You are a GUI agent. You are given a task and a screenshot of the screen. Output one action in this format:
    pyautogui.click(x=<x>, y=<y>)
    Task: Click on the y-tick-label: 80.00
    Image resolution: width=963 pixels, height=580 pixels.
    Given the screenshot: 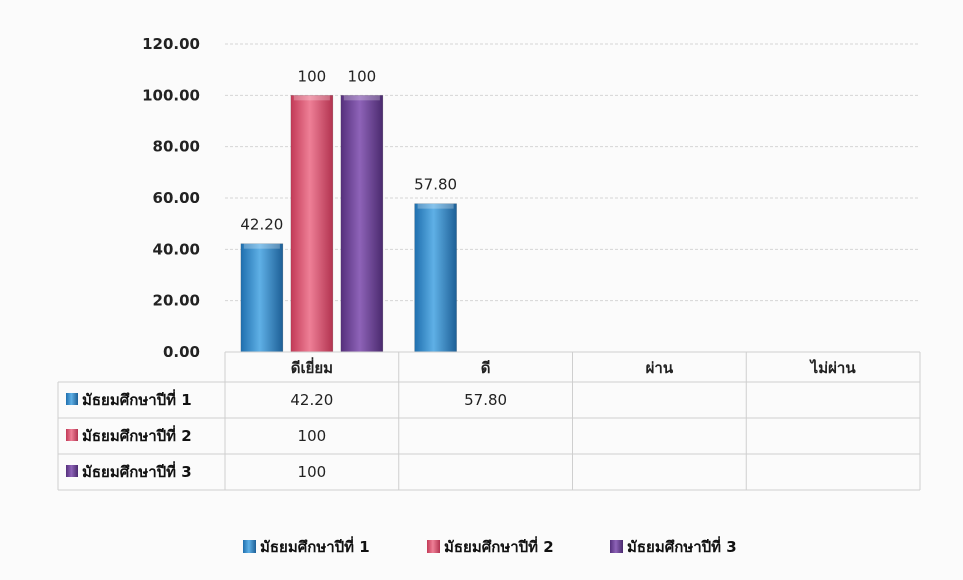 What is the action you would take?
    pyautogui.click(x=176, y=147)
    